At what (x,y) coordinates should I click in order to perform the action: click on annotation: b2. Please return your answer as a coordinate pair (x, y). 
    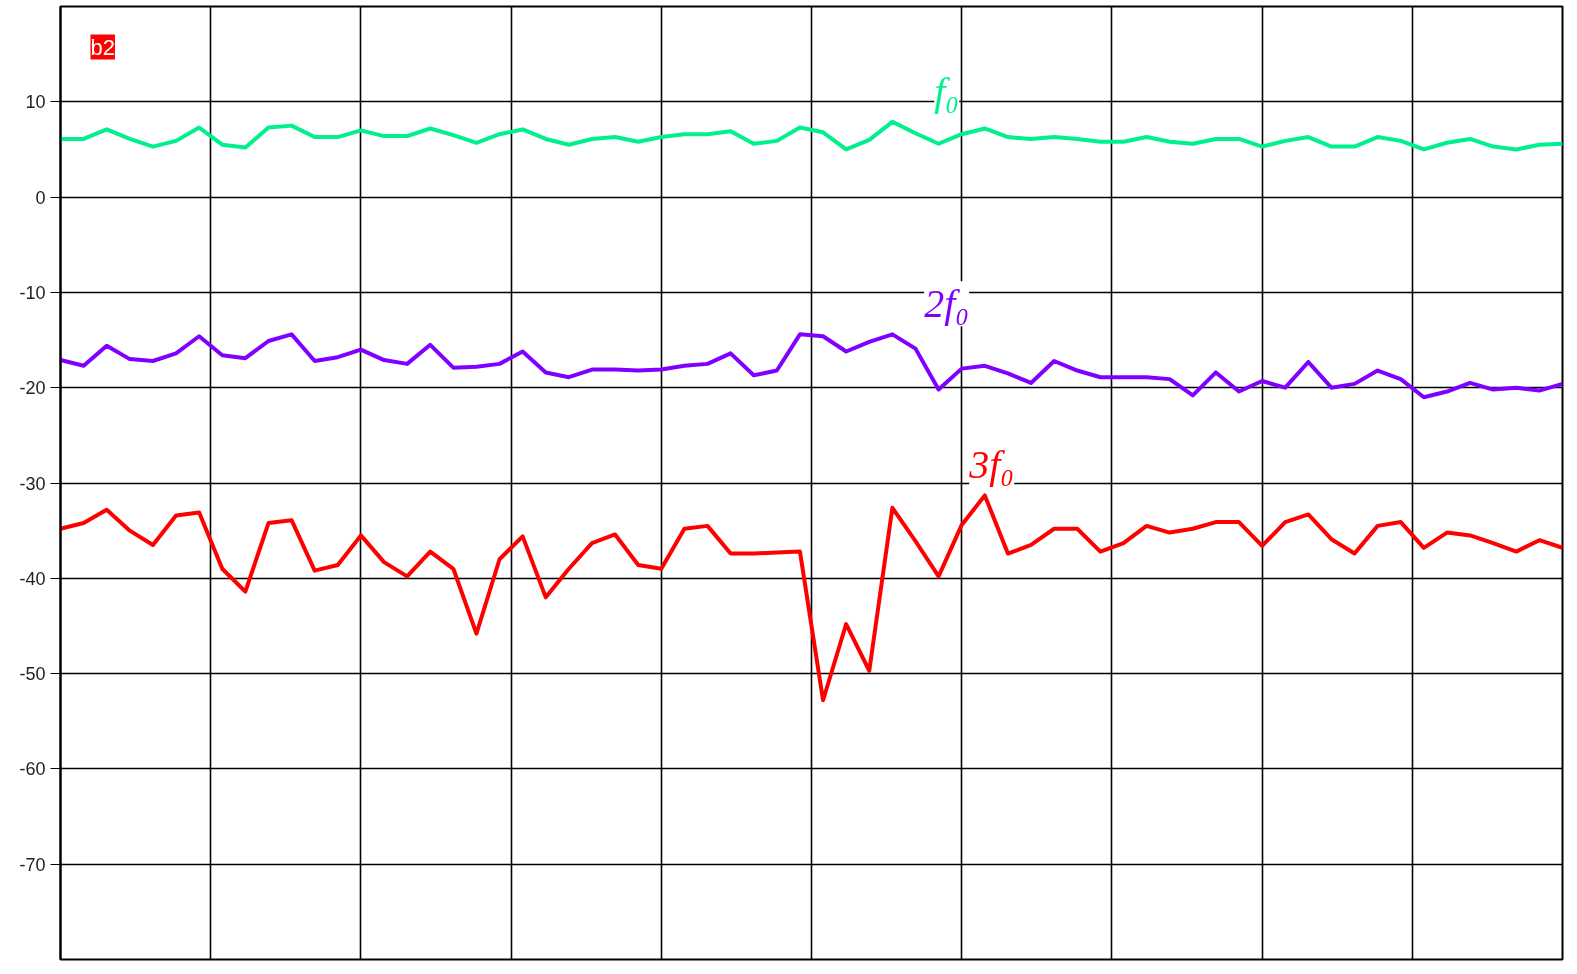
    Looking at the image, I should click on (102, 47).